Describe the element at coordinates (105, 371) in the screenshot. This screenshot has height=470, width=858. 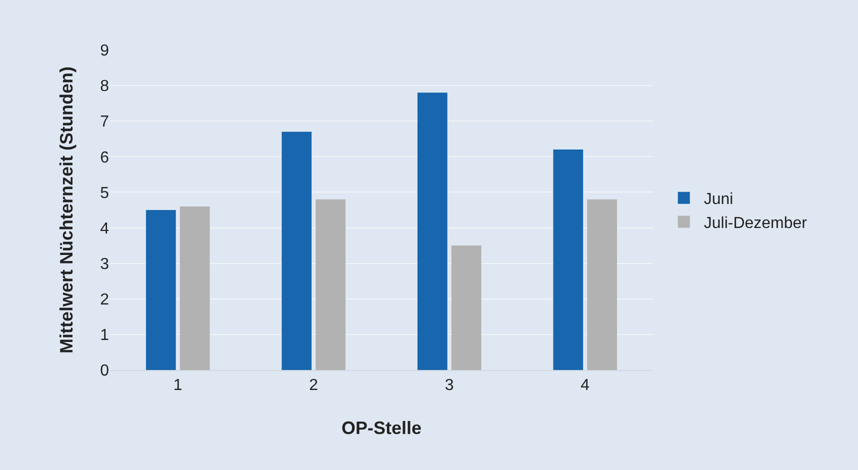
I see `y-tick-label: 0` at that location.